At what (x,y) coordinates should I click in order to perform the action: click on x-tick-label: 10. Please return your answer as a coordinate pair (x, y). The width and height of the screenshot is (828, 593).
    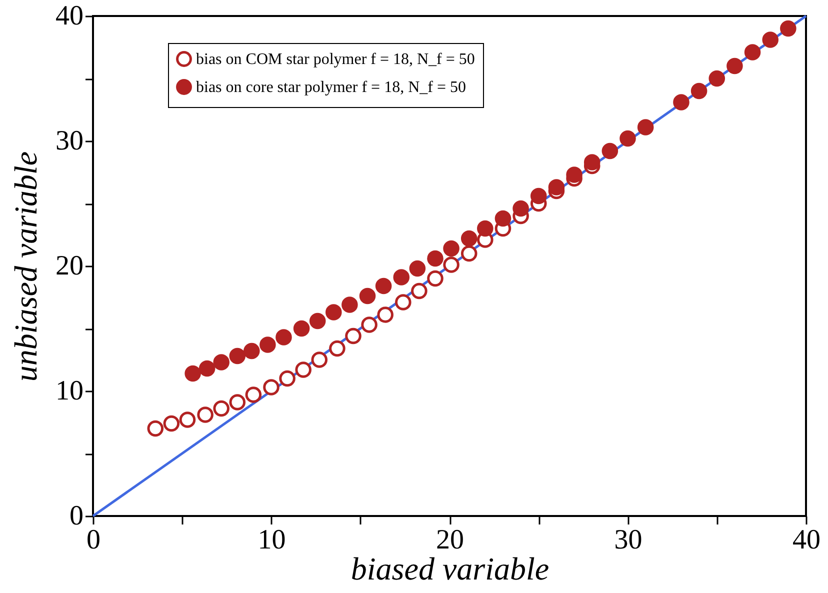
    Looking at the image, I should click on (272, 540).